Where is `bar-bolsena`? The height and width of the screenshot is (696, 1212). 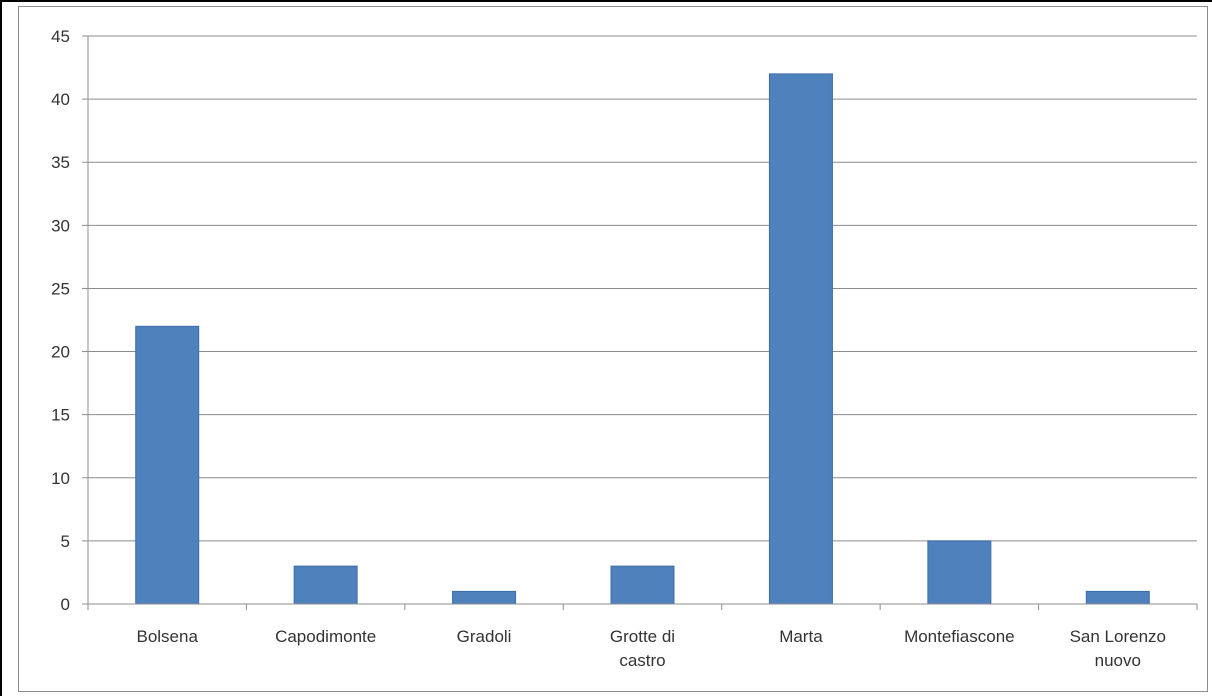 bar-bolsena is located at coordinates (167, 465).